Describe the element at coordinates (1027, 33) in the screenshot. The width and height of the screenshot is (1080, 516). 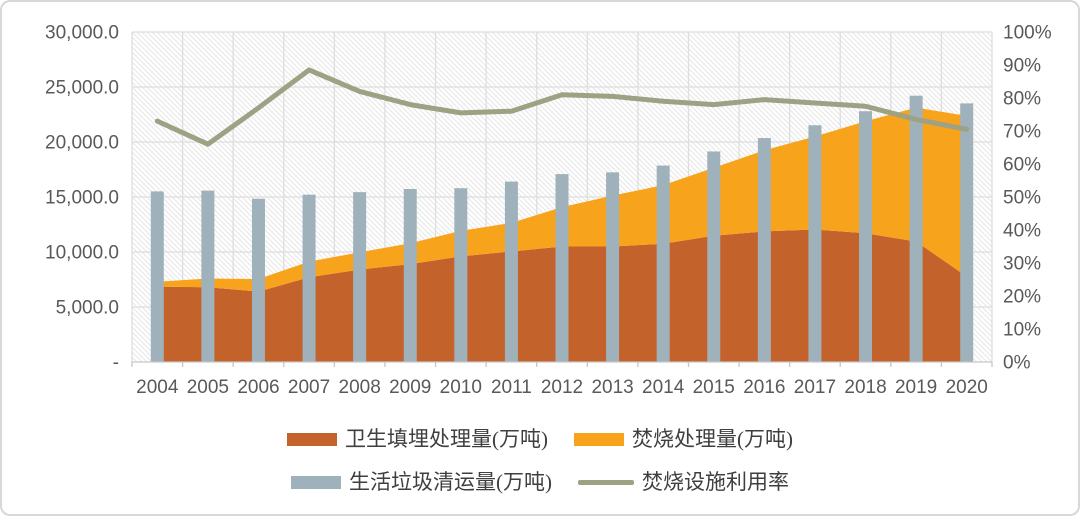
I see `svg-text: 100%` at that location.